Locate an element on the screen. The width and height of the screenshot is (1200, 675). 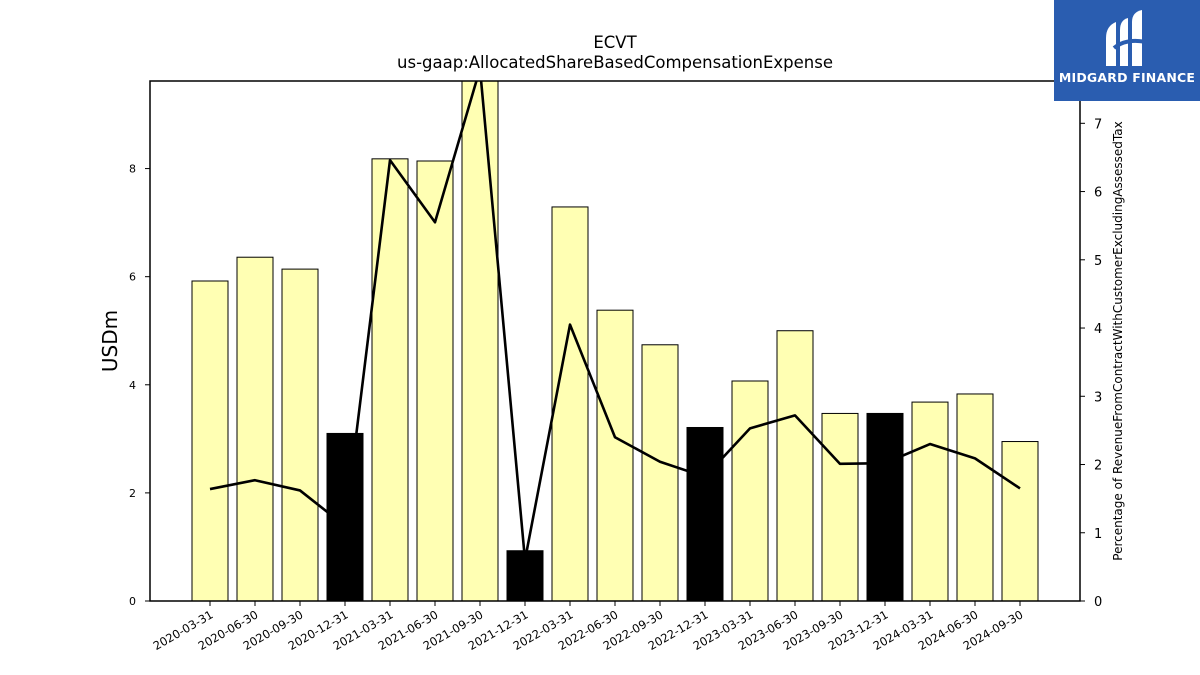
chart-title: ECVT is located at coordinates (615, 42).